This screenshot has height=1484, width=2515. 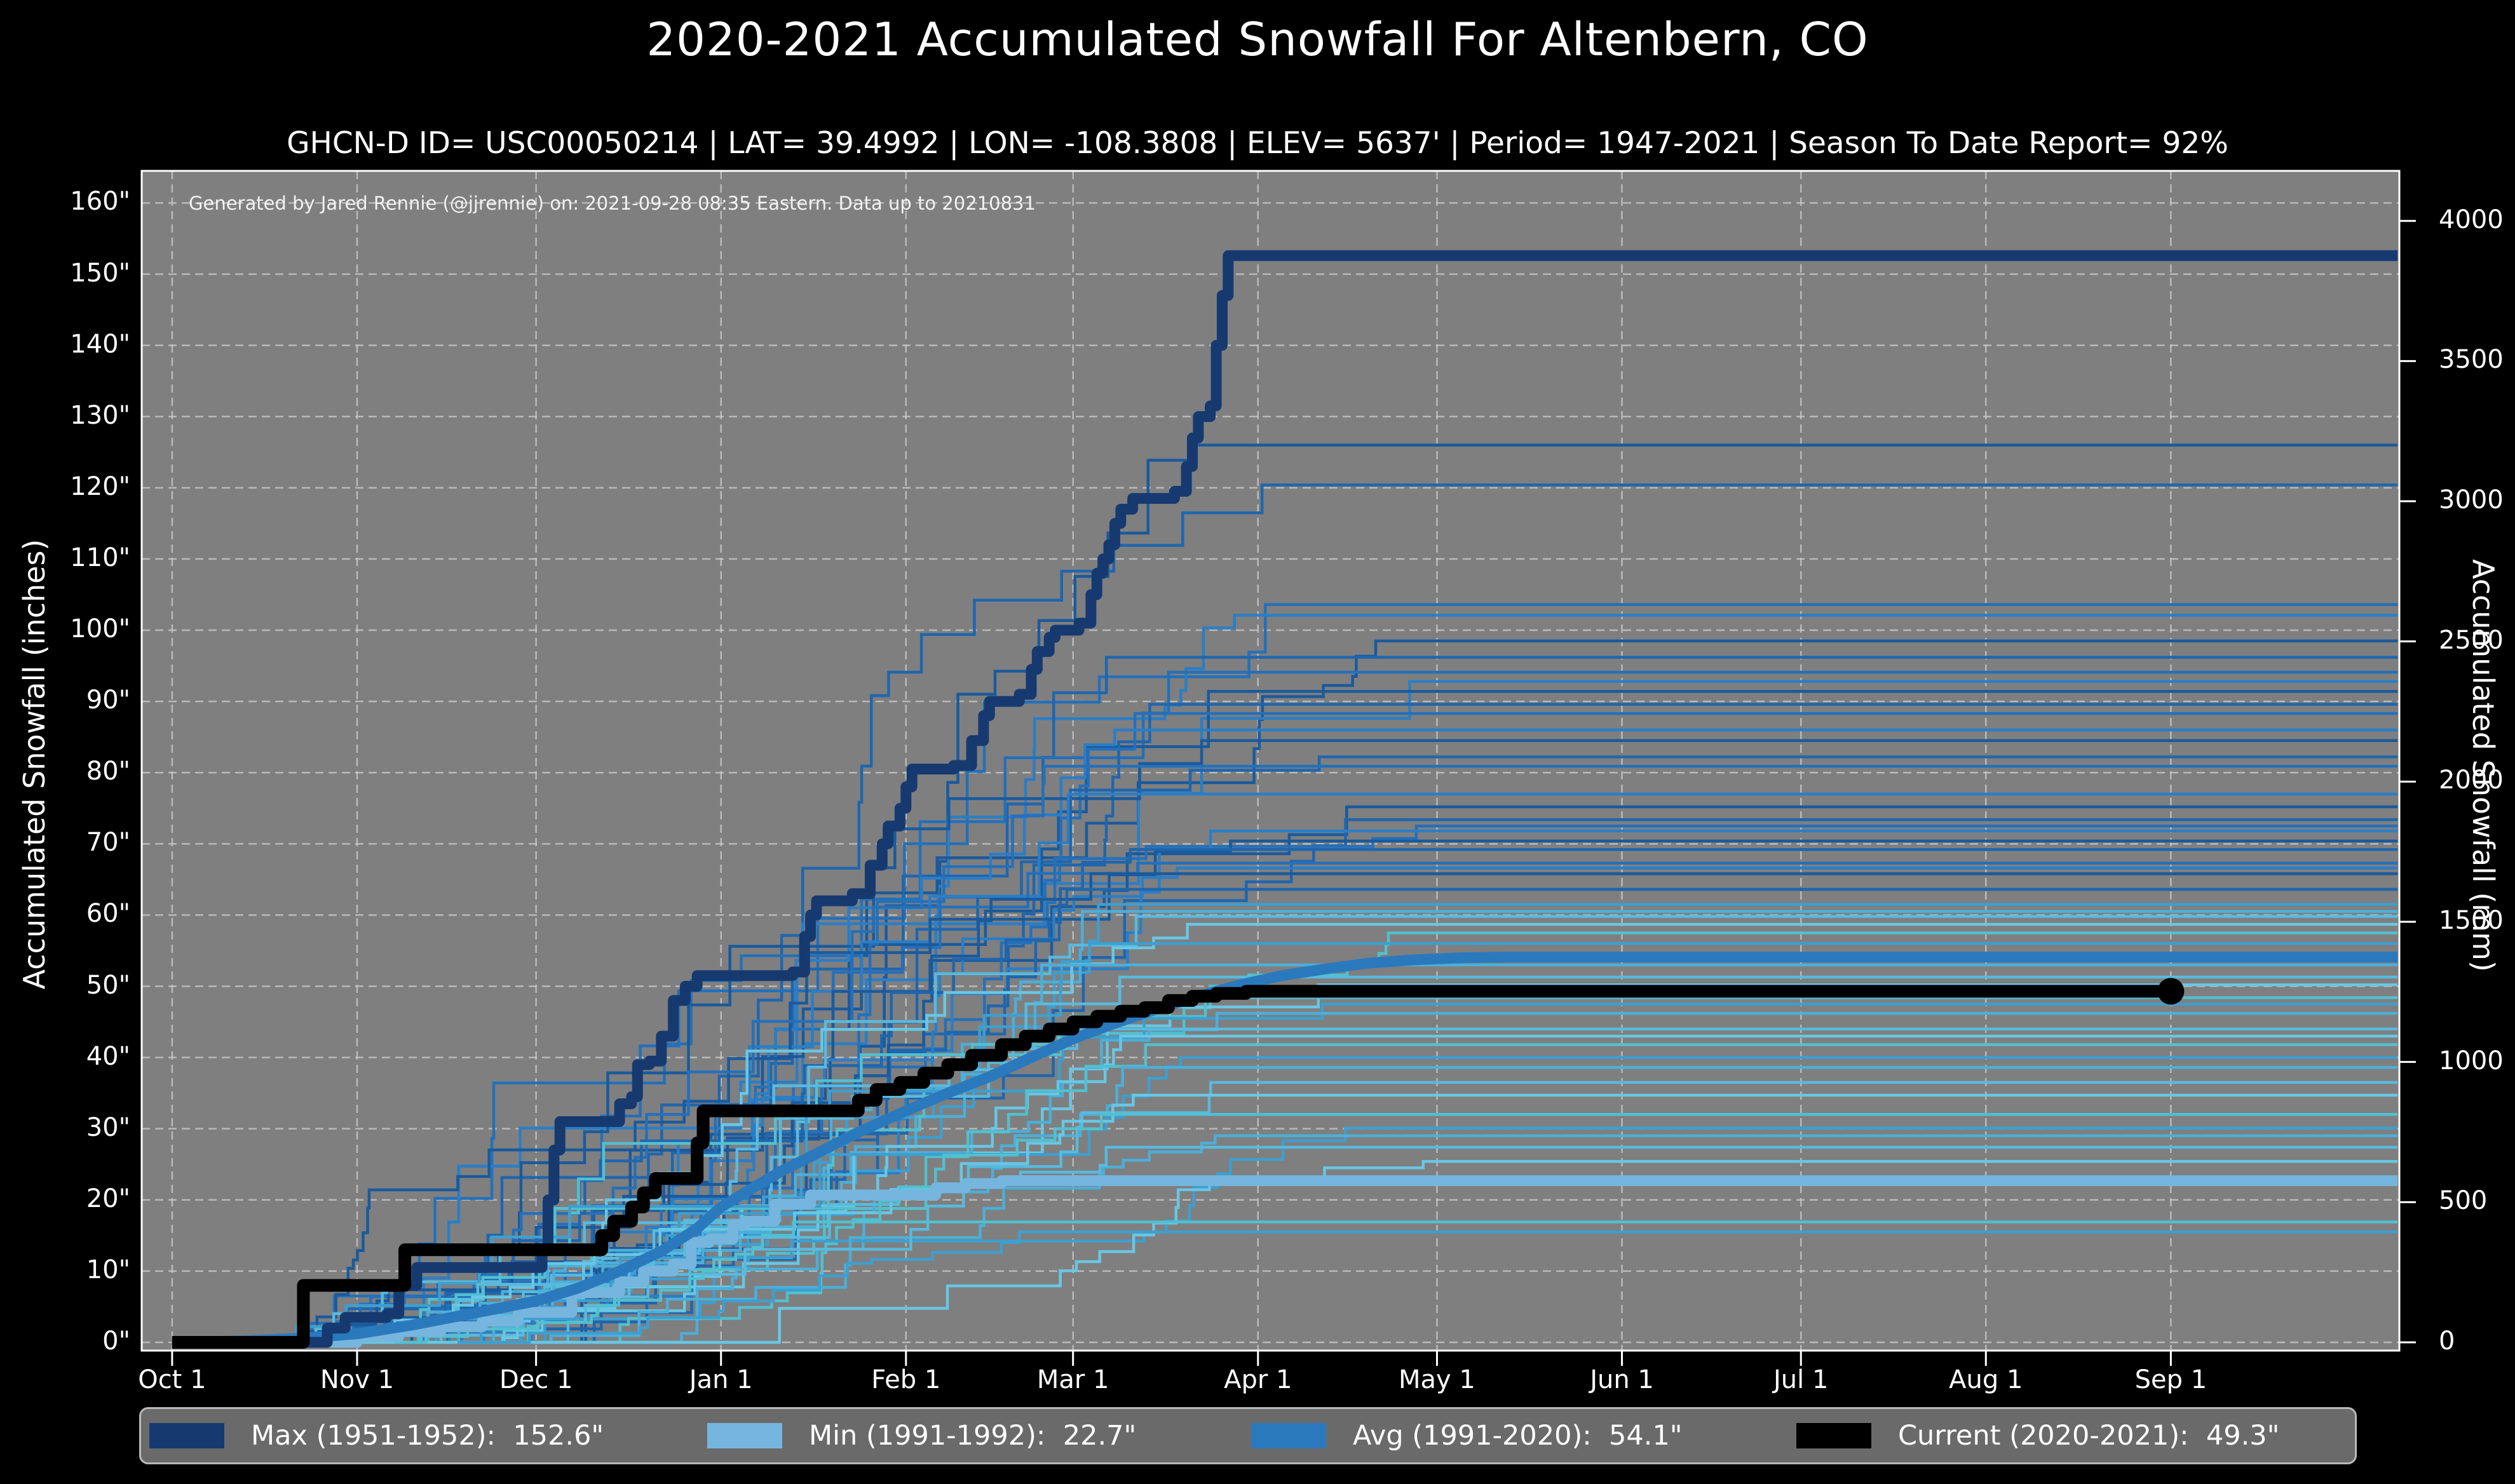 I want to click on tick-label: 120", so click(x=100, y=486).